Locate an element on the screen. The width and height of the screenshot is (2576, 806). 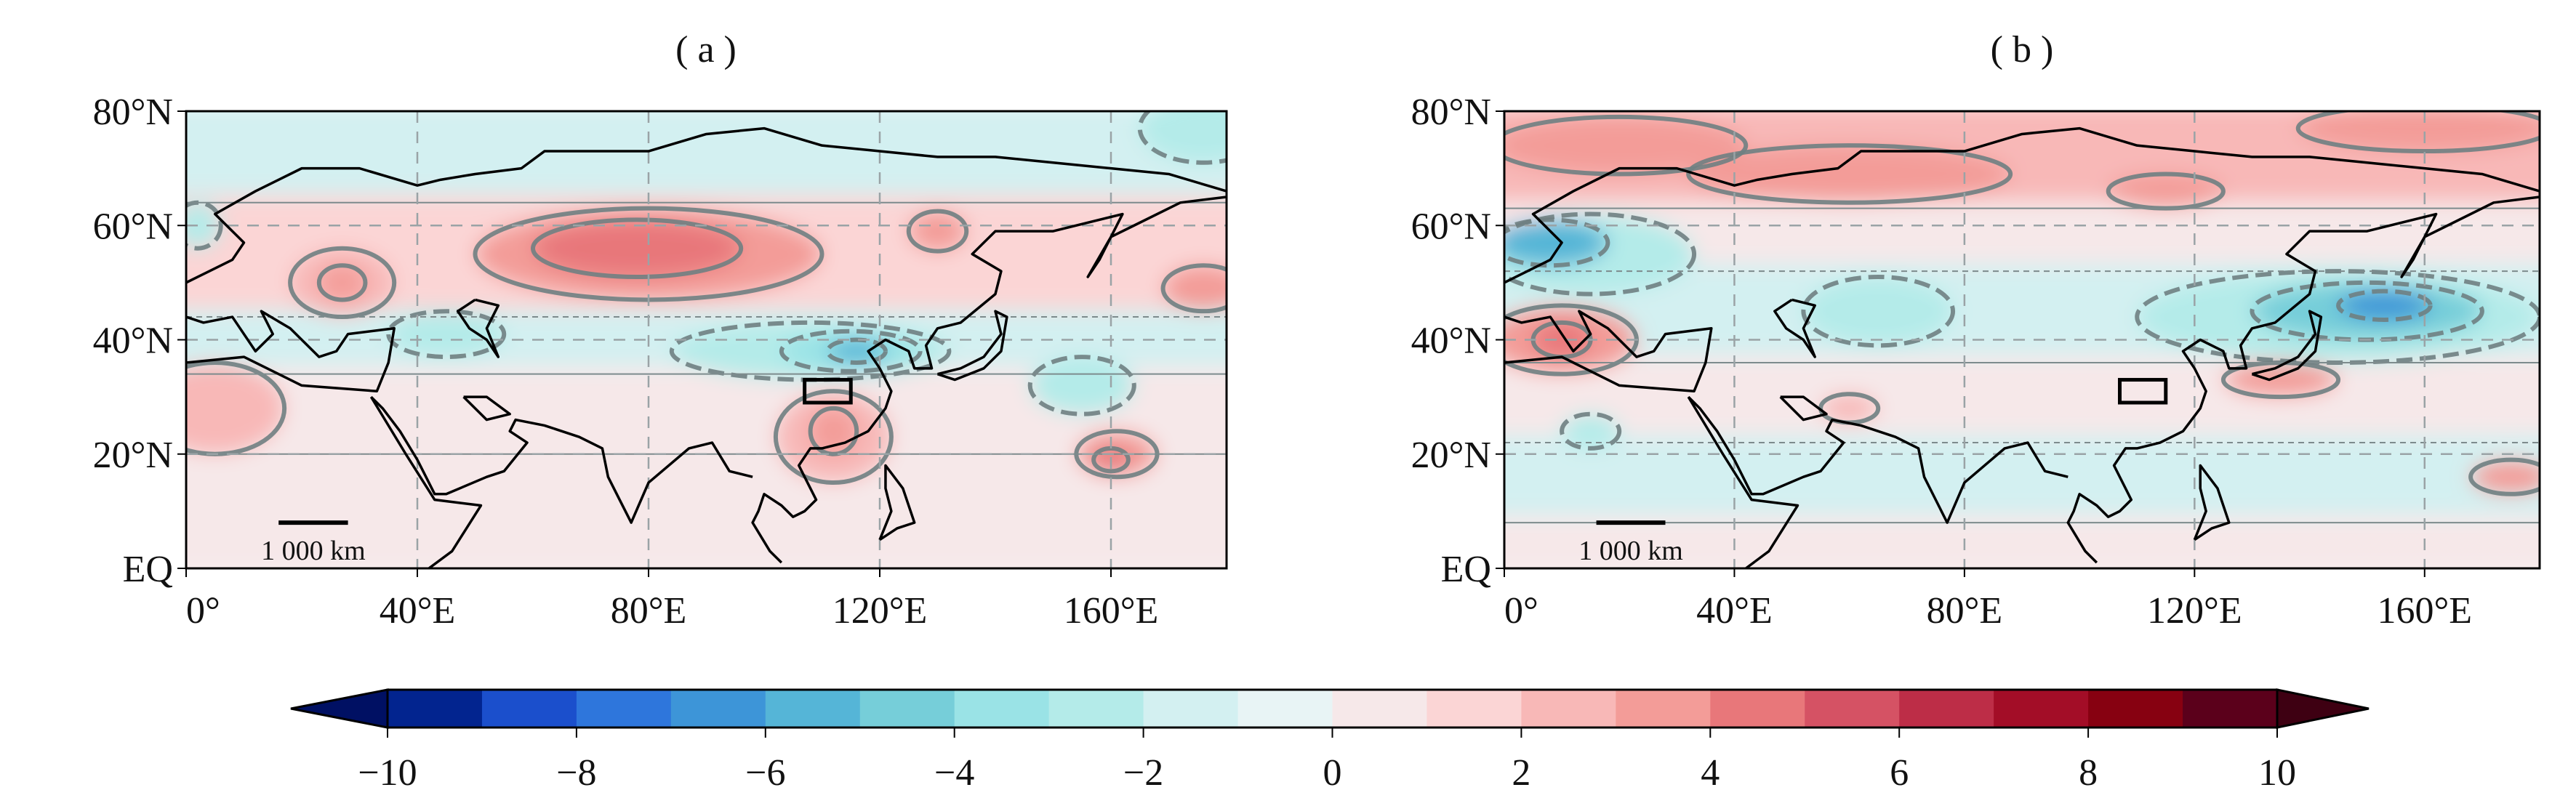
colorbar-tick-label: −6 is located at coordinates (765, 773).